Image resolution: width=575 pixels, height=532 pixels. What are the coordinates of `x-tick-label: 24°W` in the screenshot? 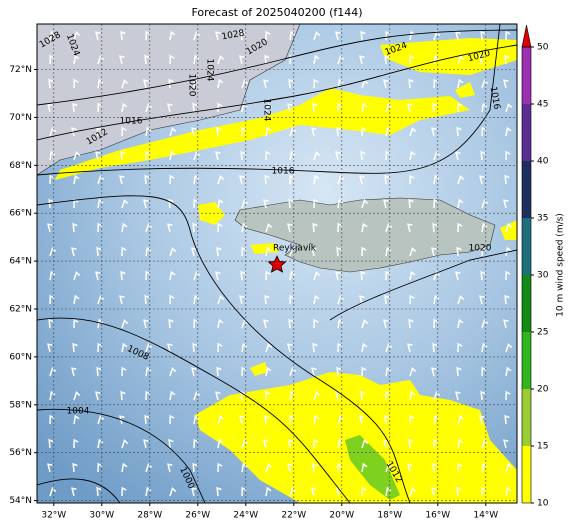 It's located at (245, 516).